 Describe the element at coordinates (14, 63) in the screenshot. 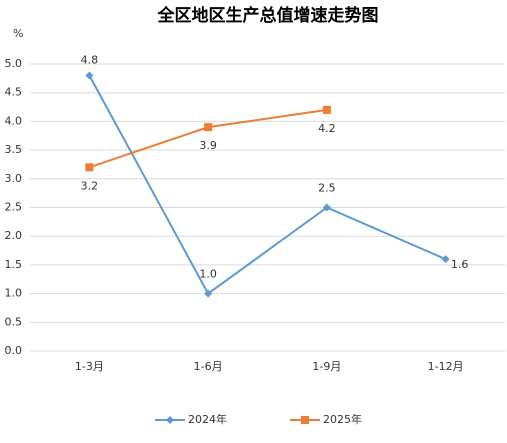

I see `y-tick-label: 5.0` at that location.